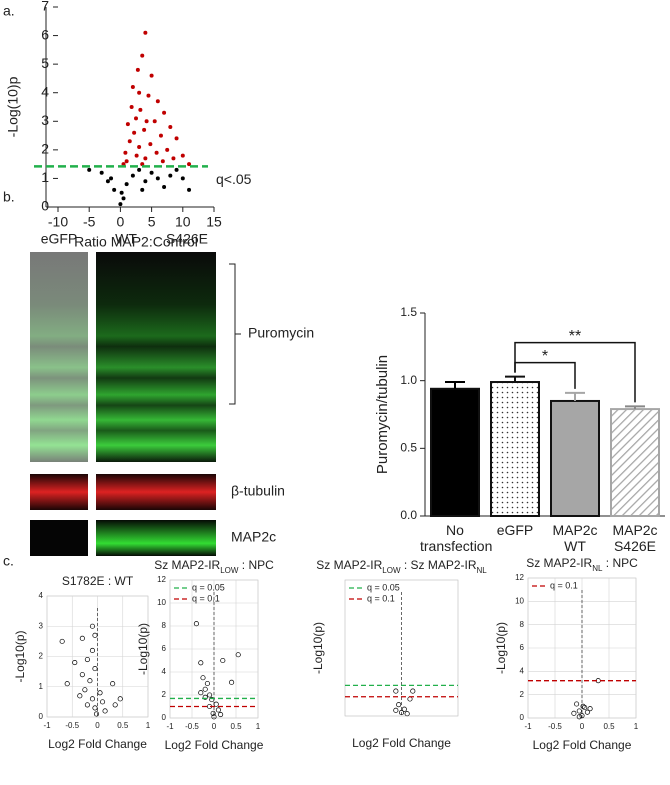 This screenshot has height=785, width=670. I want to click on panel-label: b., so click(9, 197).